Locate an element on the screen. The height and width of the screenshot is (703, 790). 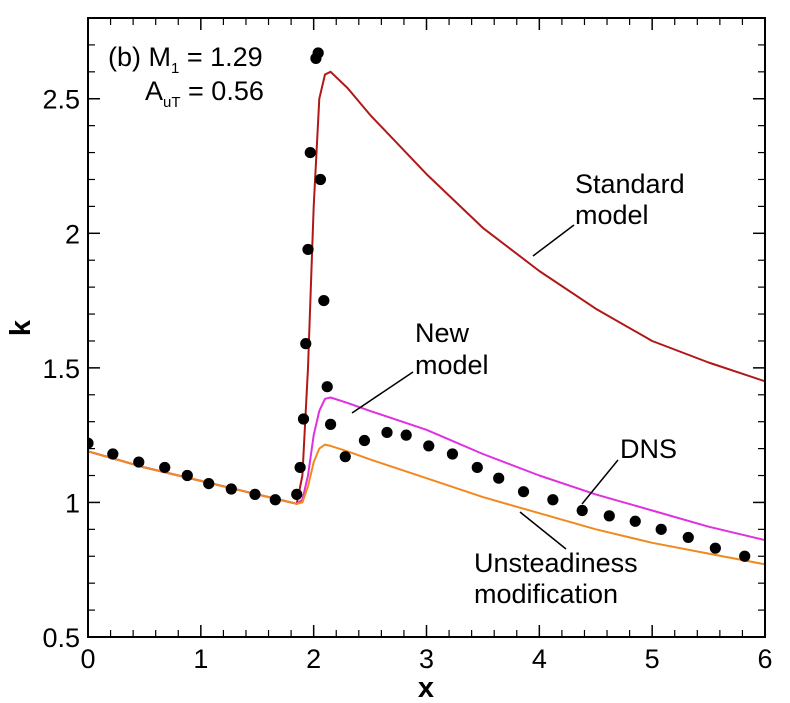
x-tick-label: 3 is located at coordinates (426, 659).